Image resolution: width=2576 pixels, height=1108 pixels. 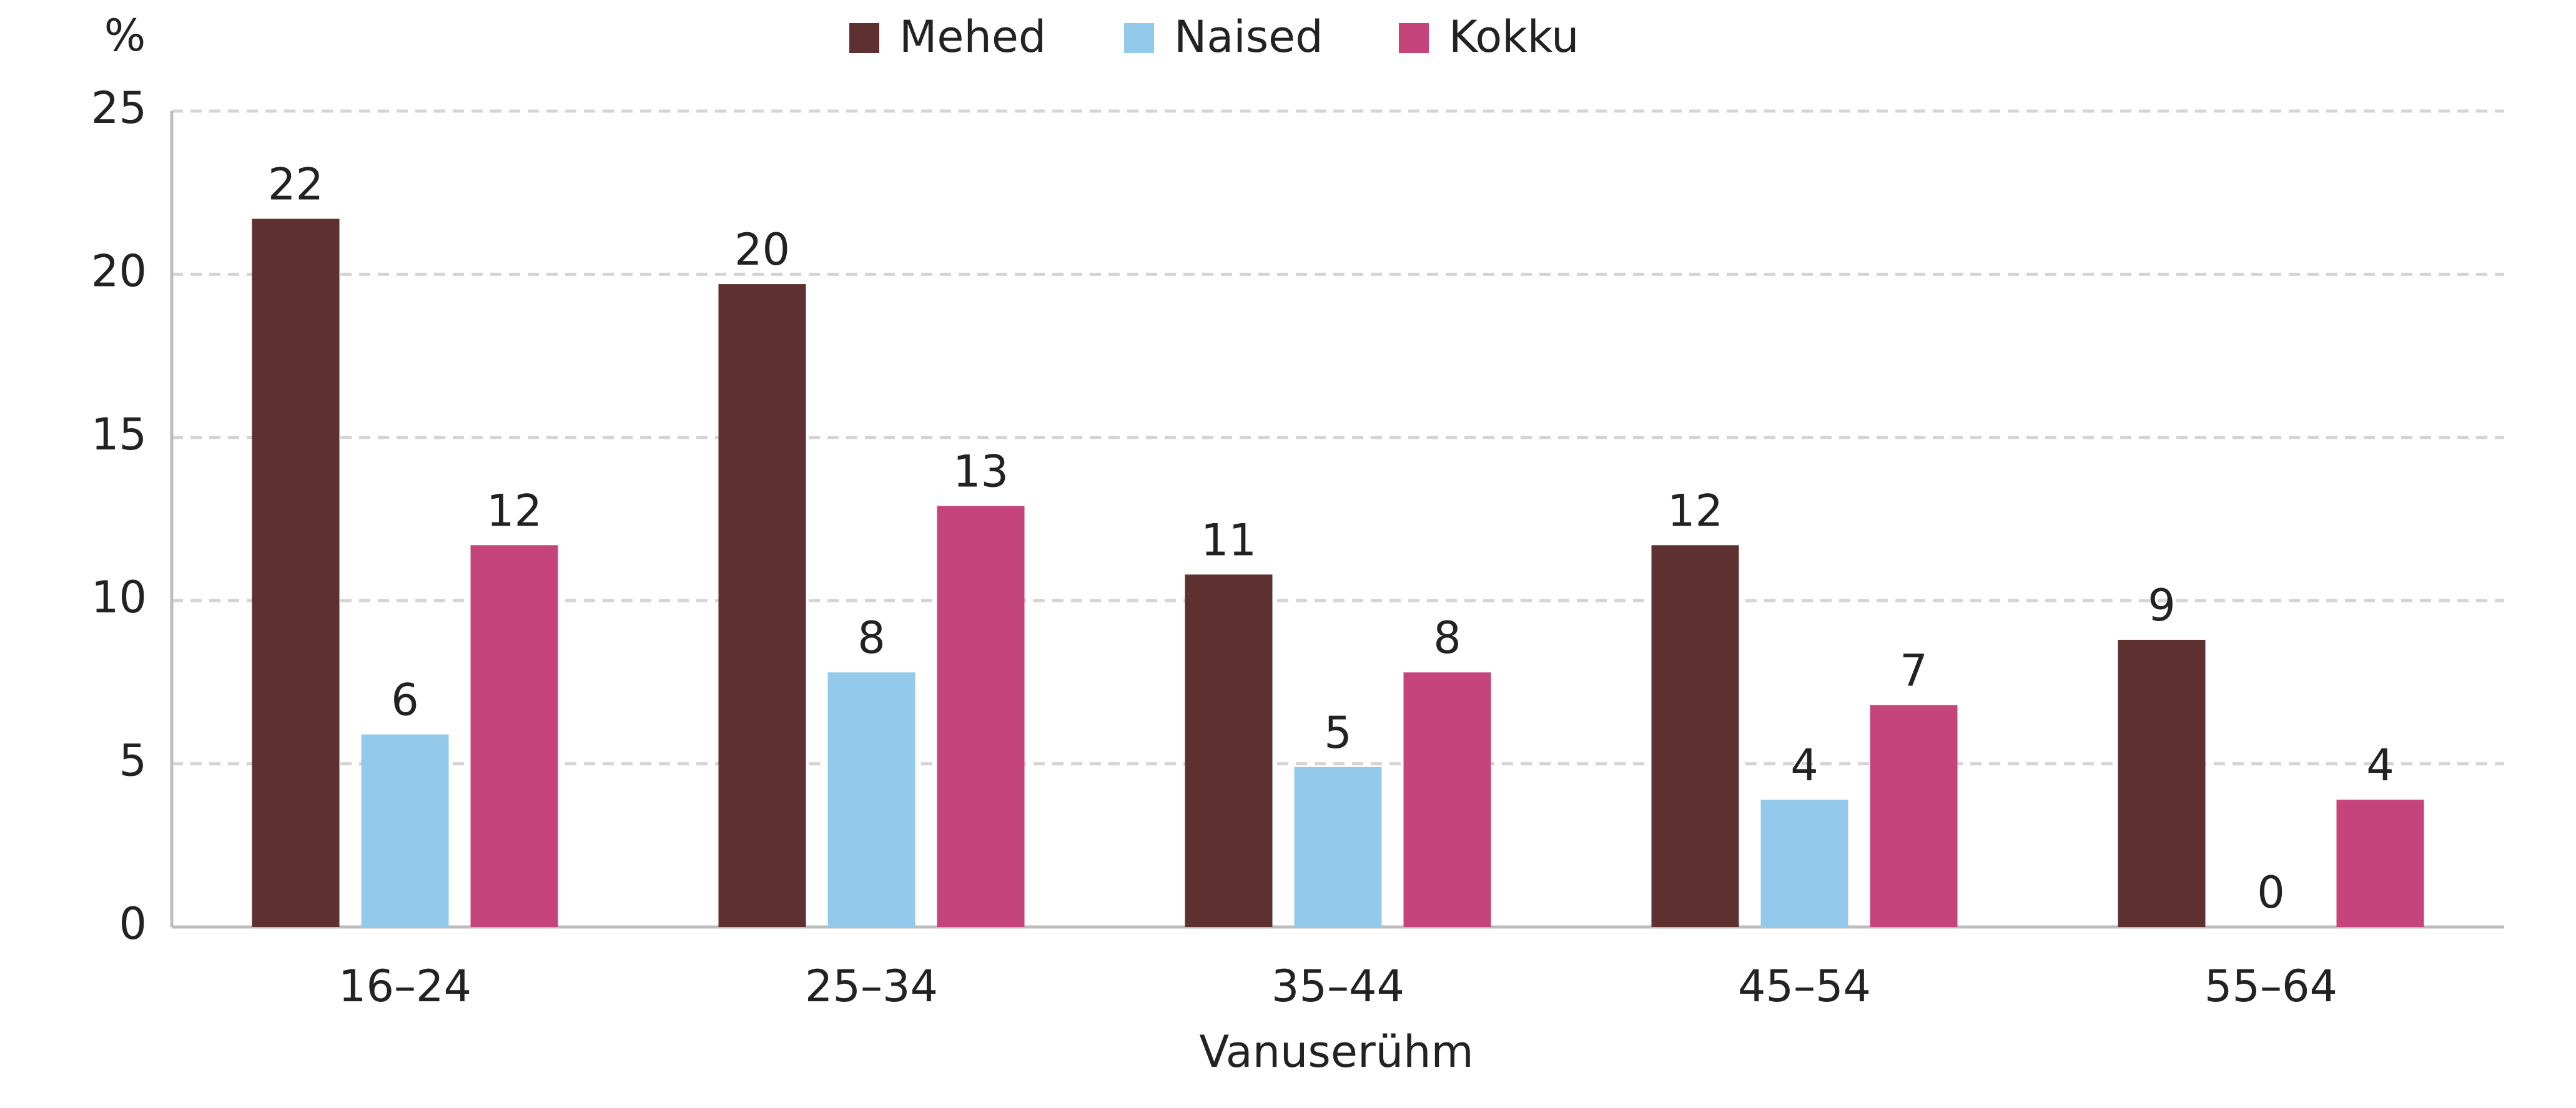 I want to click on y-tick-label: 5, so click(x=133, y=761).